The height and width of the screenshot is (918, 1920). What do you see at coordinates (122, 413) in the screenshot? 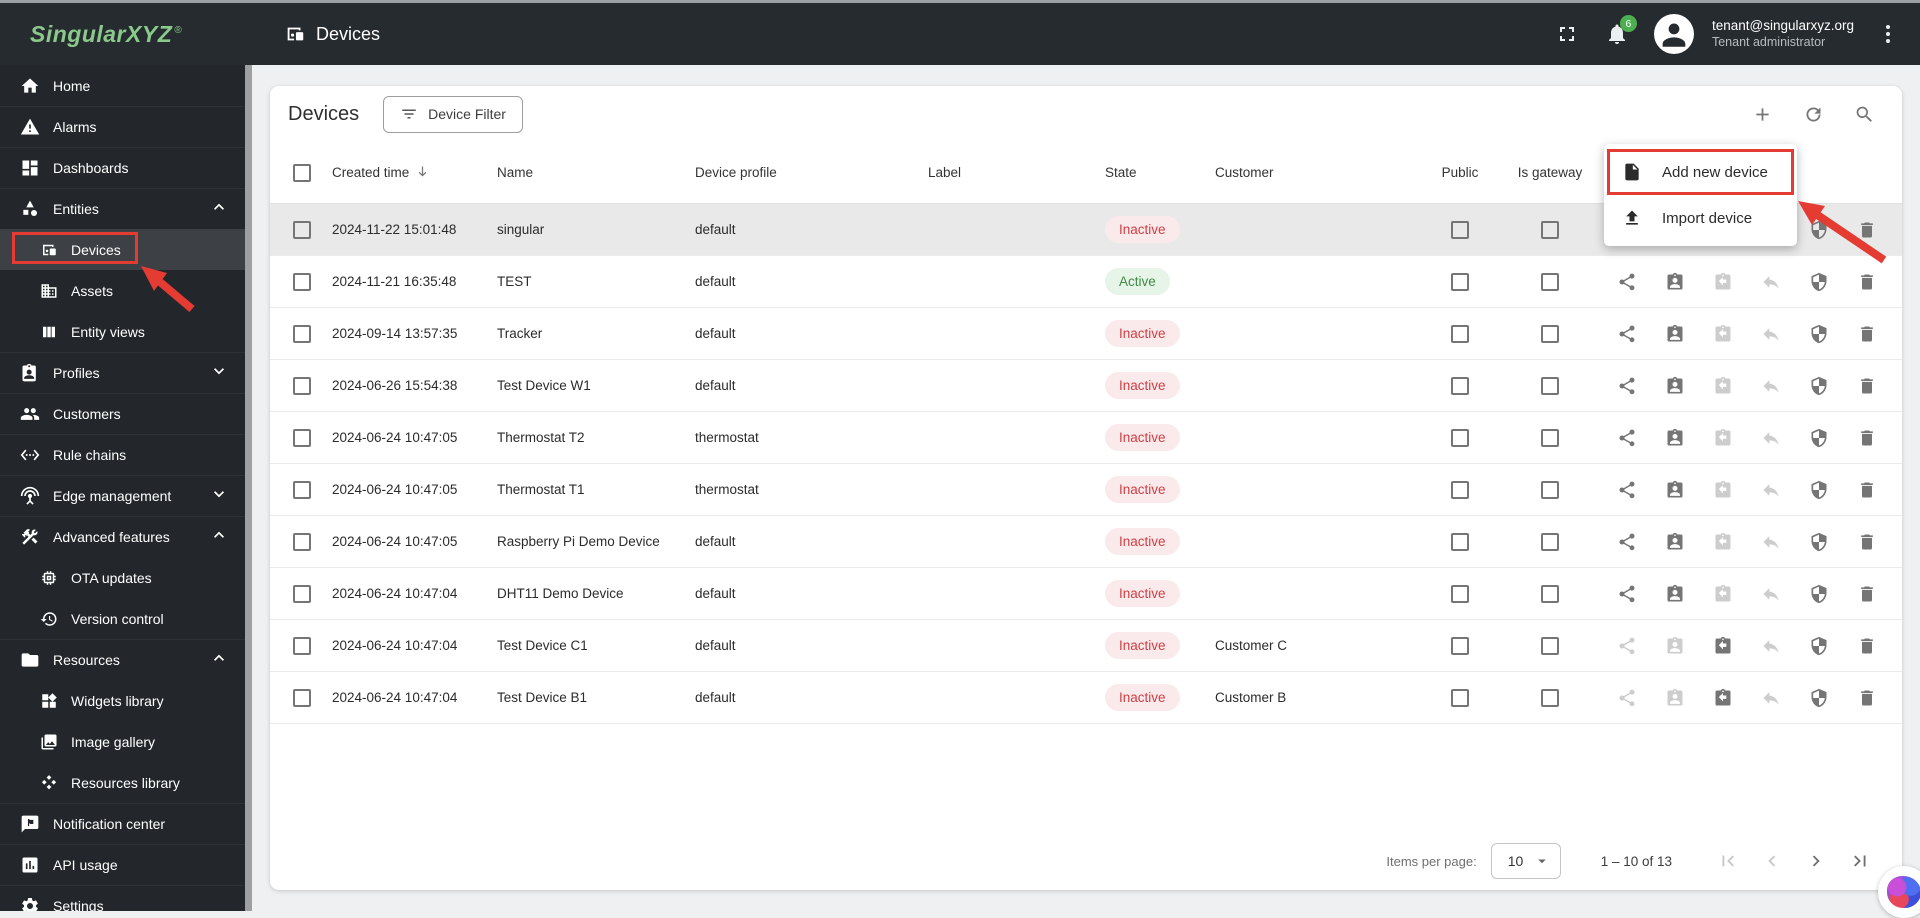
I see `sidebar-item-customers: Customers` at bounding box center [122, 413].